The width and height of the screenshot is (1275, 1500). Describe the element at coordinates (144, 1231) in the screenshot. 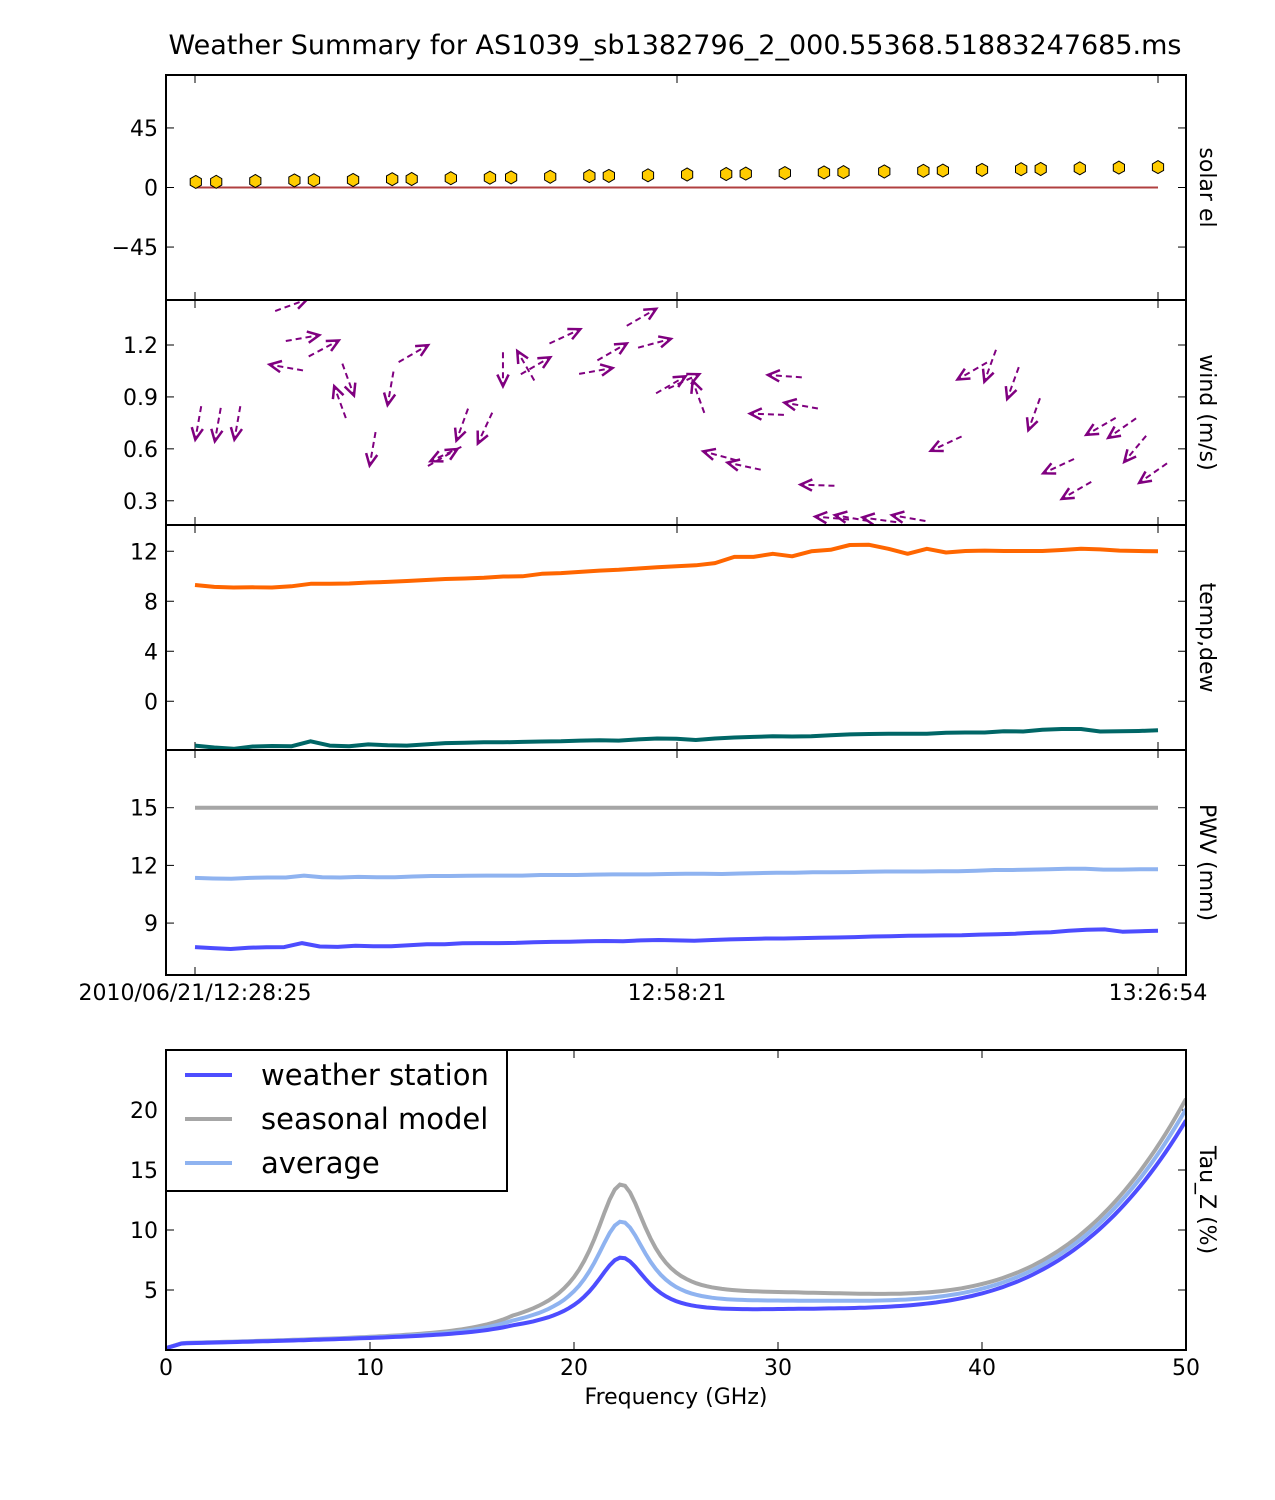

I see `y-tick-label: 10` at that location.